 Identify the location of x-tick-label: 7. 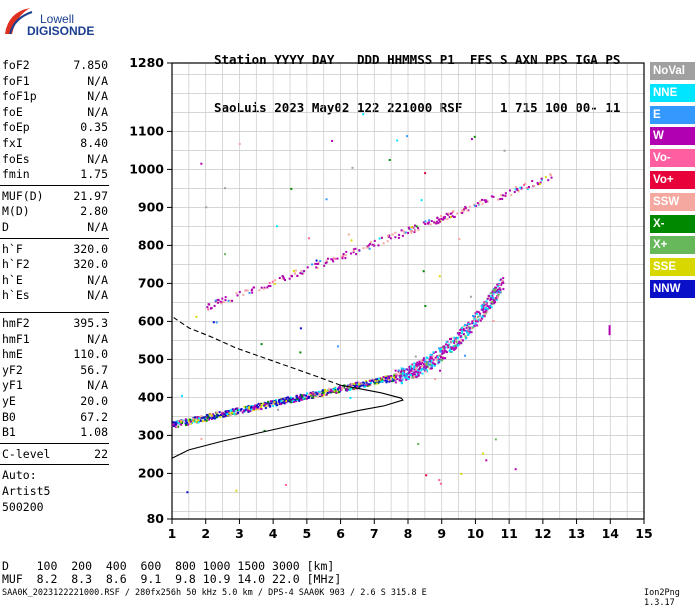
(374, 533).